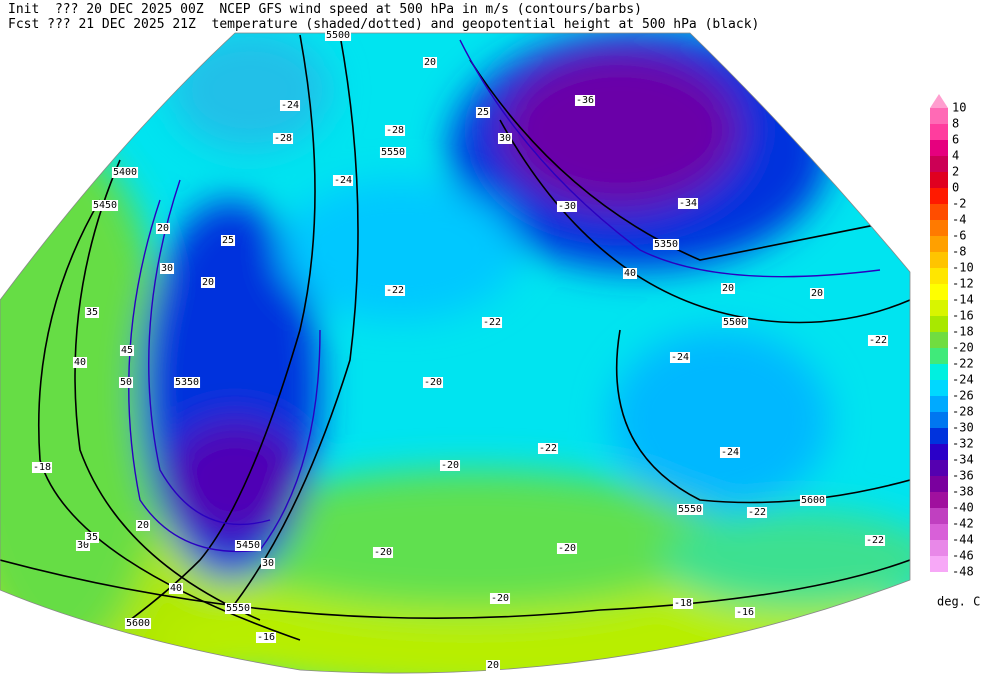  What do you see at coordinates (959, 252) in the screenshot?
I see `colorbar-label: -8` at bounding box center [959, 252].